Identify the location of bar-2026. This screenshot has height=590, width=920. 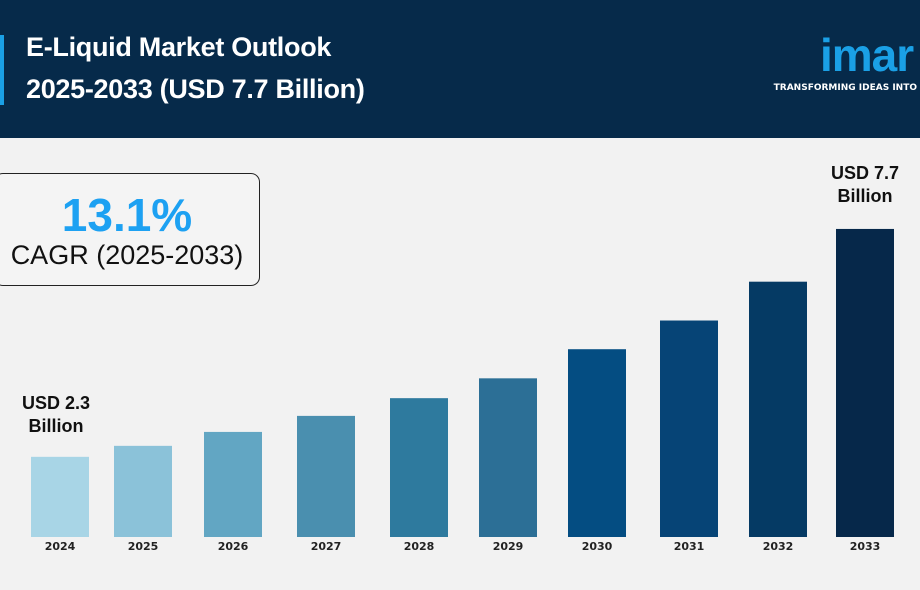
(233, 484).